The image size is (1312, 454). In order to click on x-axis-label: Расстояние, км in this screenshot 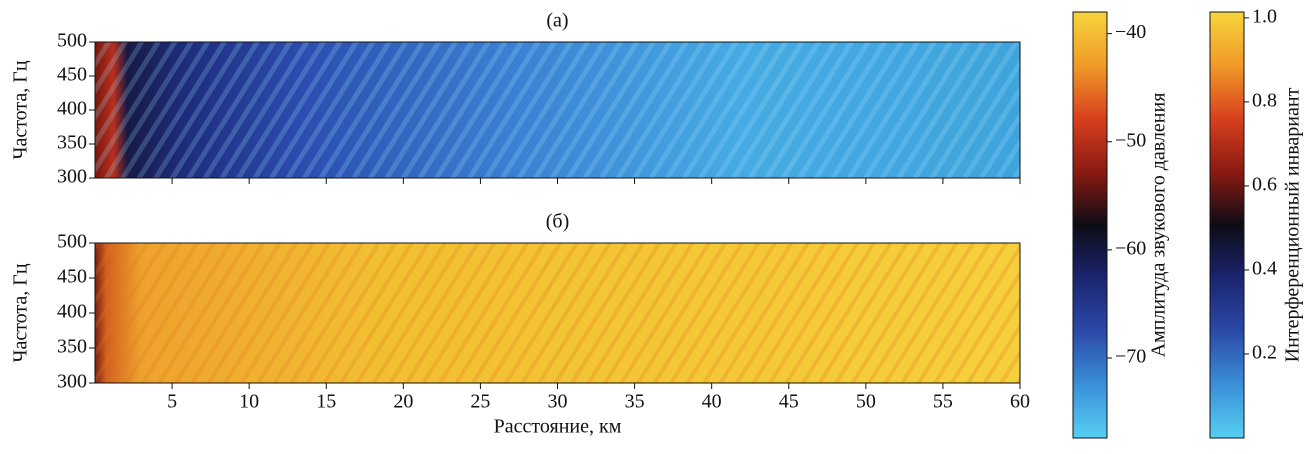, I will do `click(558, 427)`.